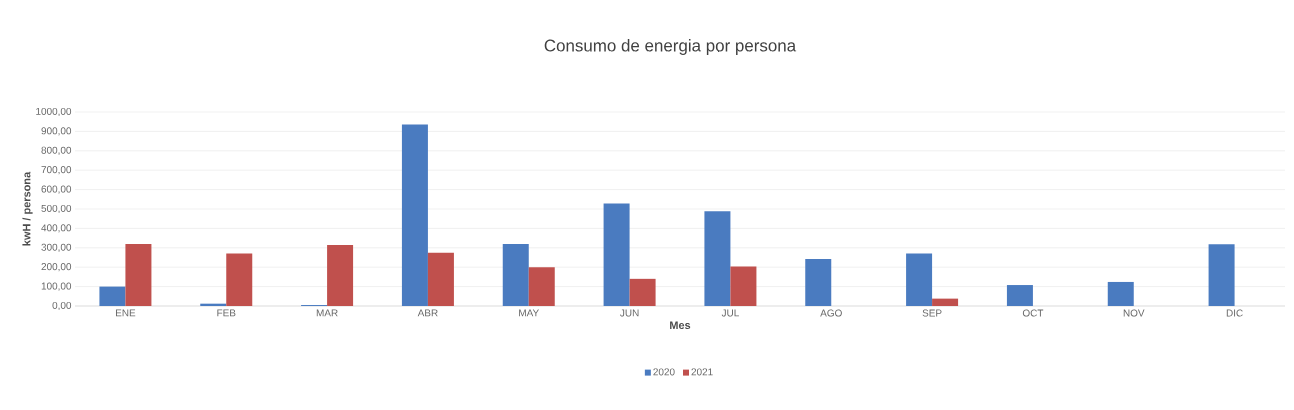 This screenshot has height=410, width=1294. What do you see at coordinates (327, 313) in the screenshot?
I see `x-tick-label: MAR` at bounding box center [327, 313].